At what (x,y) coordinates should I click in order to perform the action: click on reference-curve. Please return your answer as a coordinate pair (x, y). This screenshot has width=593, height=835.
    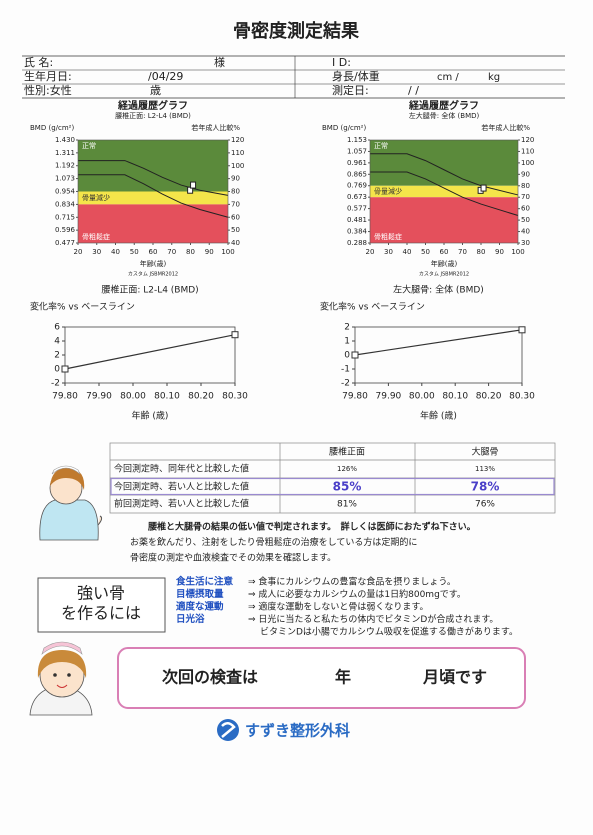
    Looking at the image, I should click on (444, 194).